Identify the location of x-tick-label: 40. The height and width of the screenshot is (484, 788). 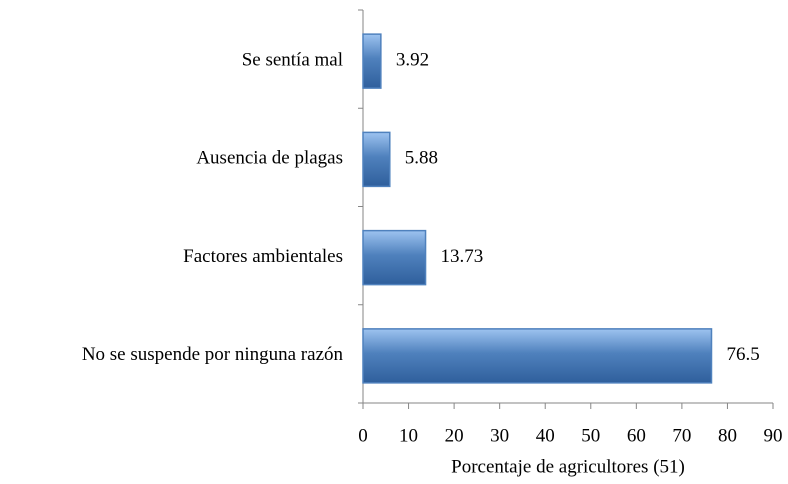
(545, 435).